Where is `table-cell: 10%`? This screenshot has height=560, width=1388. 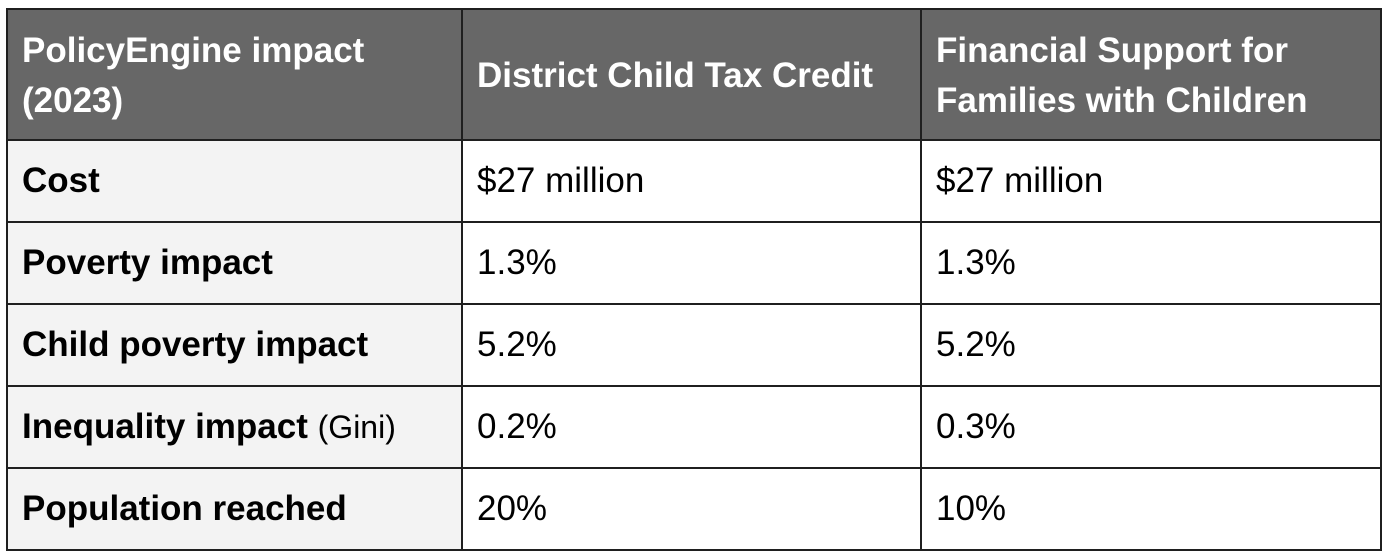
table-cell: 10% is located at coordinates (1151, 509).